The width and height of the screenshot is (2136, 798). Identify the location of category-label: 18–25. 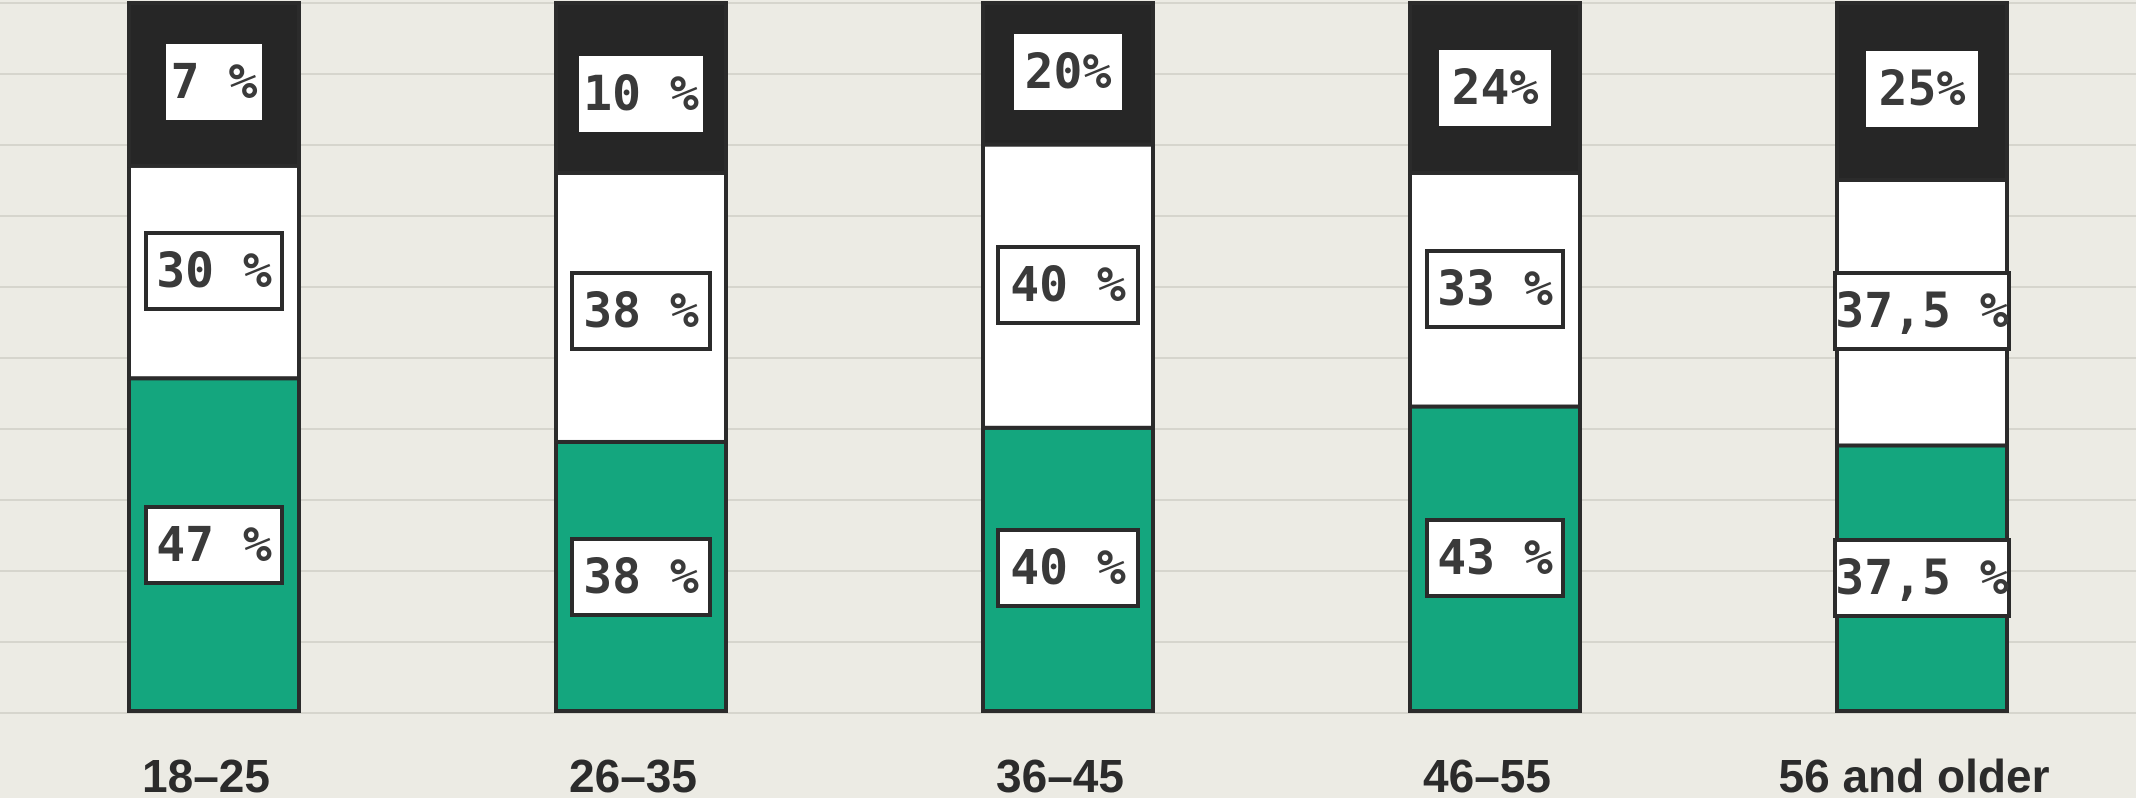
(206, 774).